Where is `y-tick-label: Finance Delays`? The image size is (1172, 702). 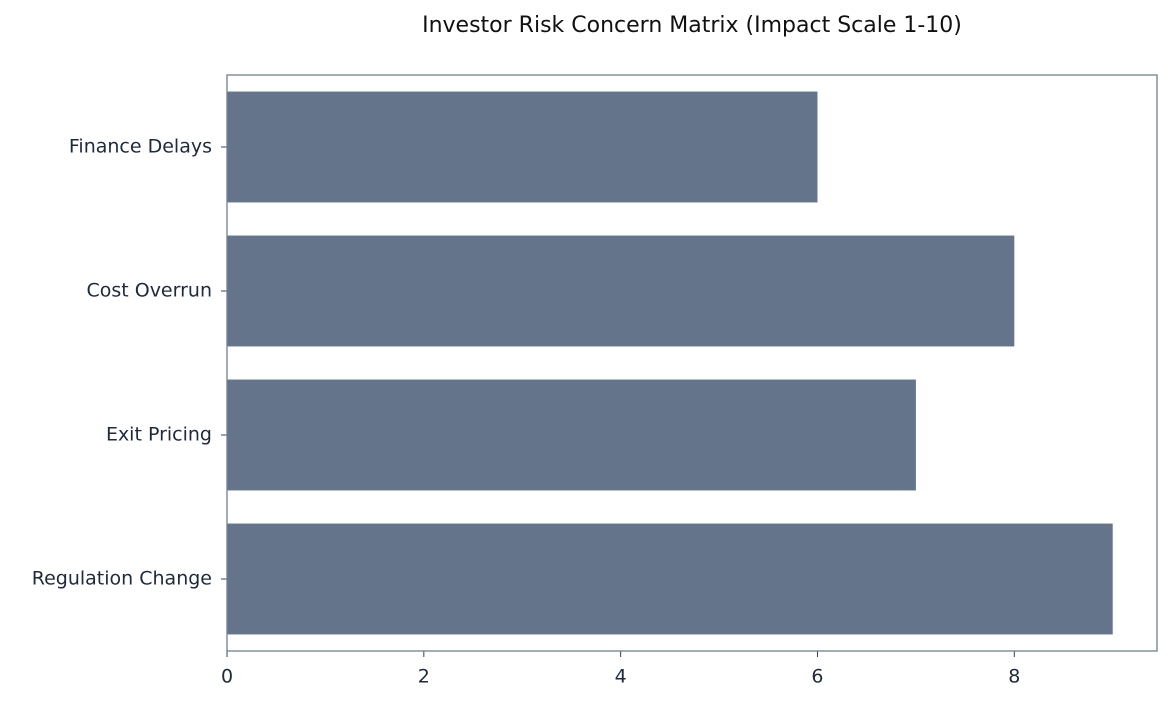
y-tick-label: Finance Delays is located at coordinates (140, 147).